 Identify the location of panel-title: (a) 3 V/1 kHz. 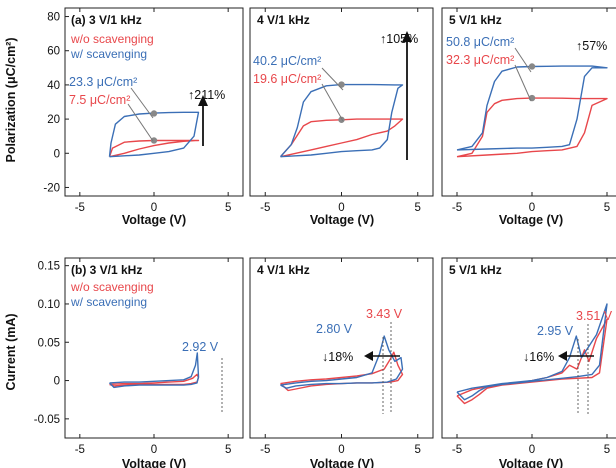
(106, 20).